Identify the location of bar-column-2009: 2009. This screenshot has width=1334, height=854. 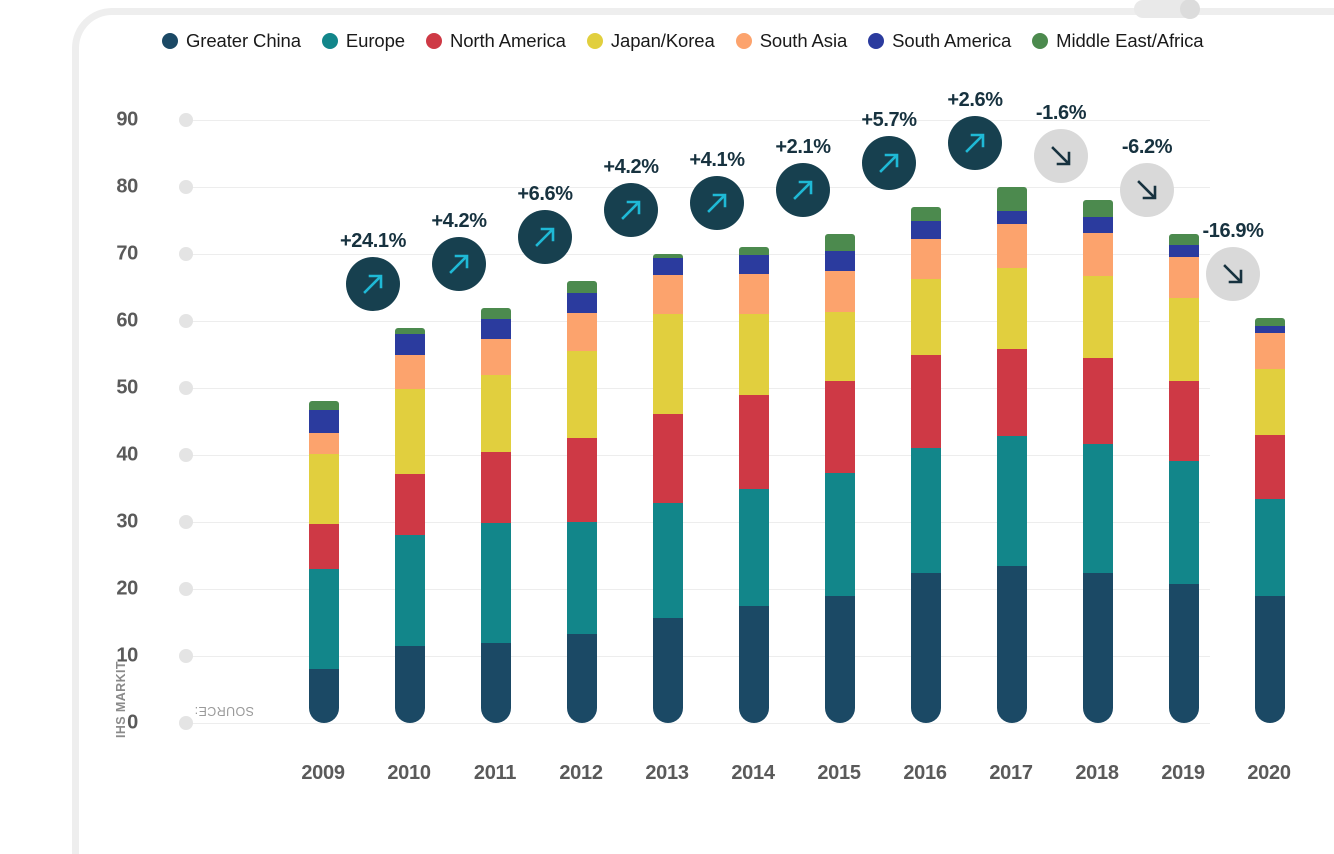
(323, 444).